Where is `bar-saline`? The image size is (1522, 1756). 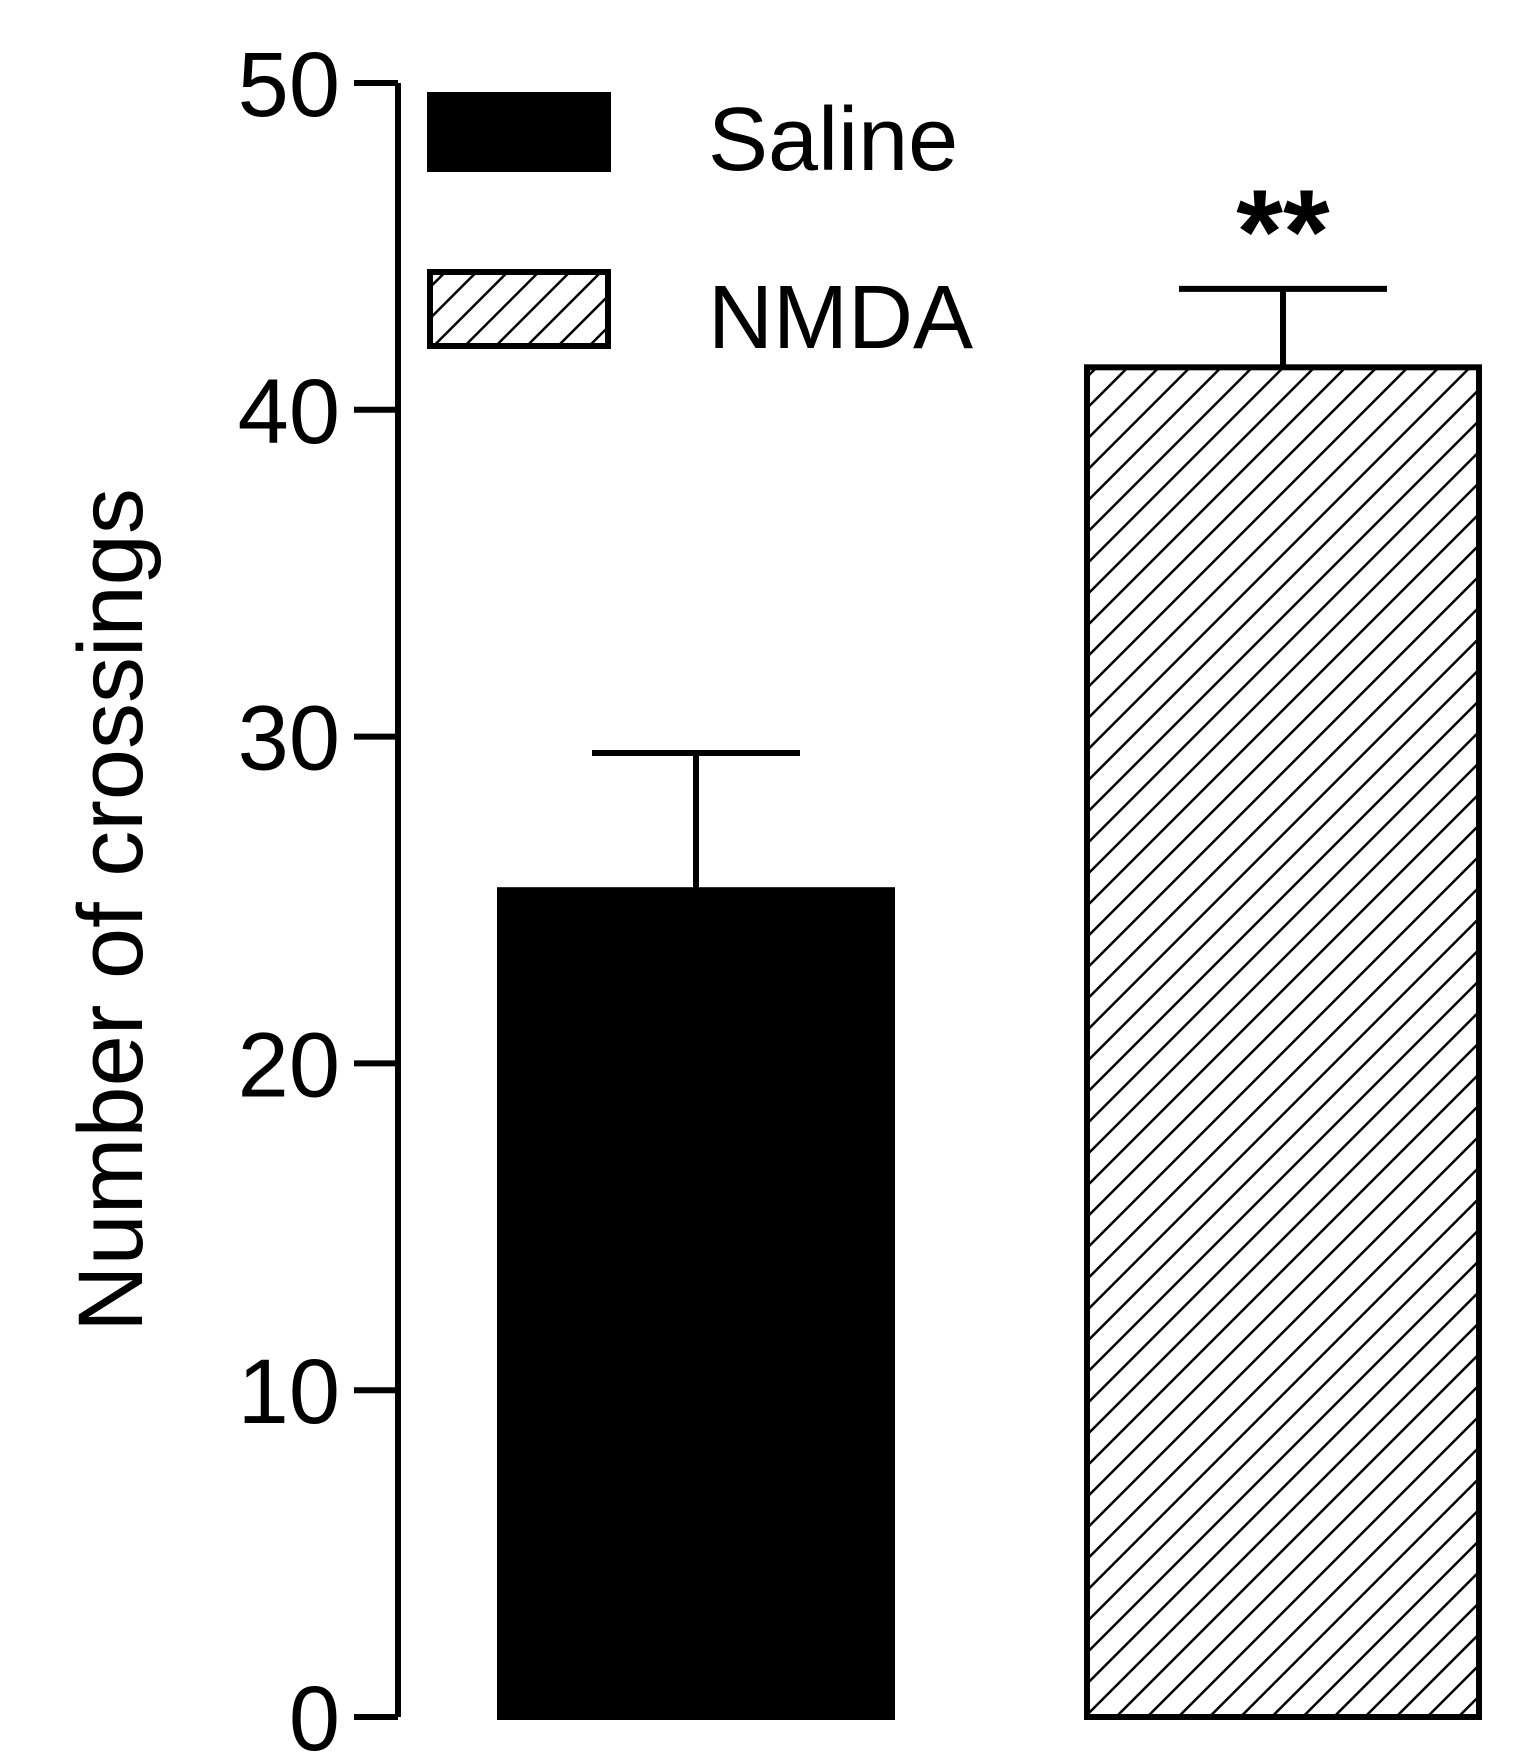 bar-saline is located at coordinates (696, 1303).